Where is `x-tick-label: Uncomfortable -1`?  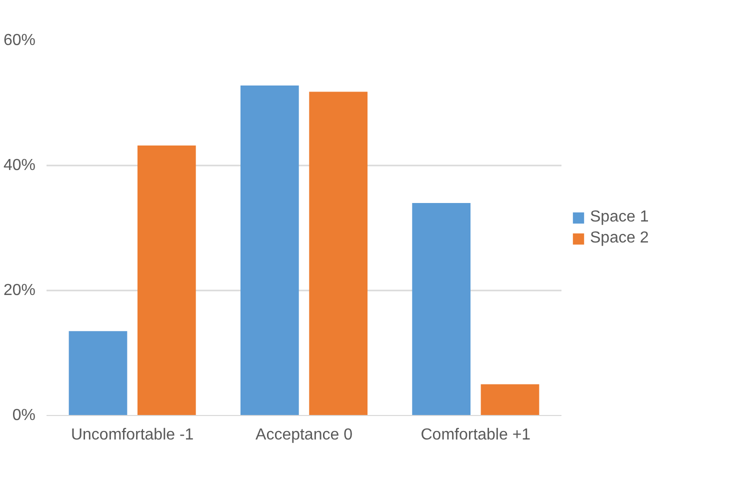 x-tick-label: Uncomfortable -1 is located at coordinates (132, 435).